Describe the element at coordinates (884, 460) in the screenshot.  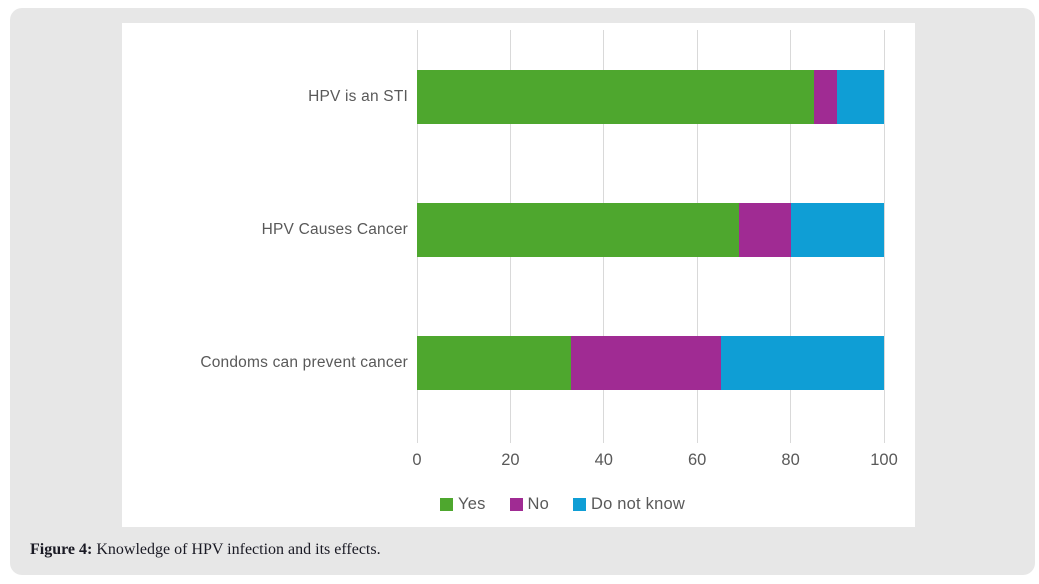
I see `x-axis-label-100: 100` at that location.